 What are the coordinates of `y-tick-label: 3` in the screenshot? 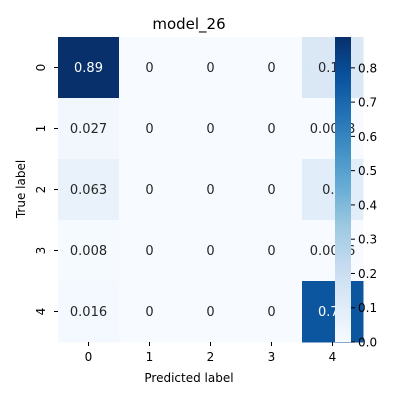 It's located at (41, 251).